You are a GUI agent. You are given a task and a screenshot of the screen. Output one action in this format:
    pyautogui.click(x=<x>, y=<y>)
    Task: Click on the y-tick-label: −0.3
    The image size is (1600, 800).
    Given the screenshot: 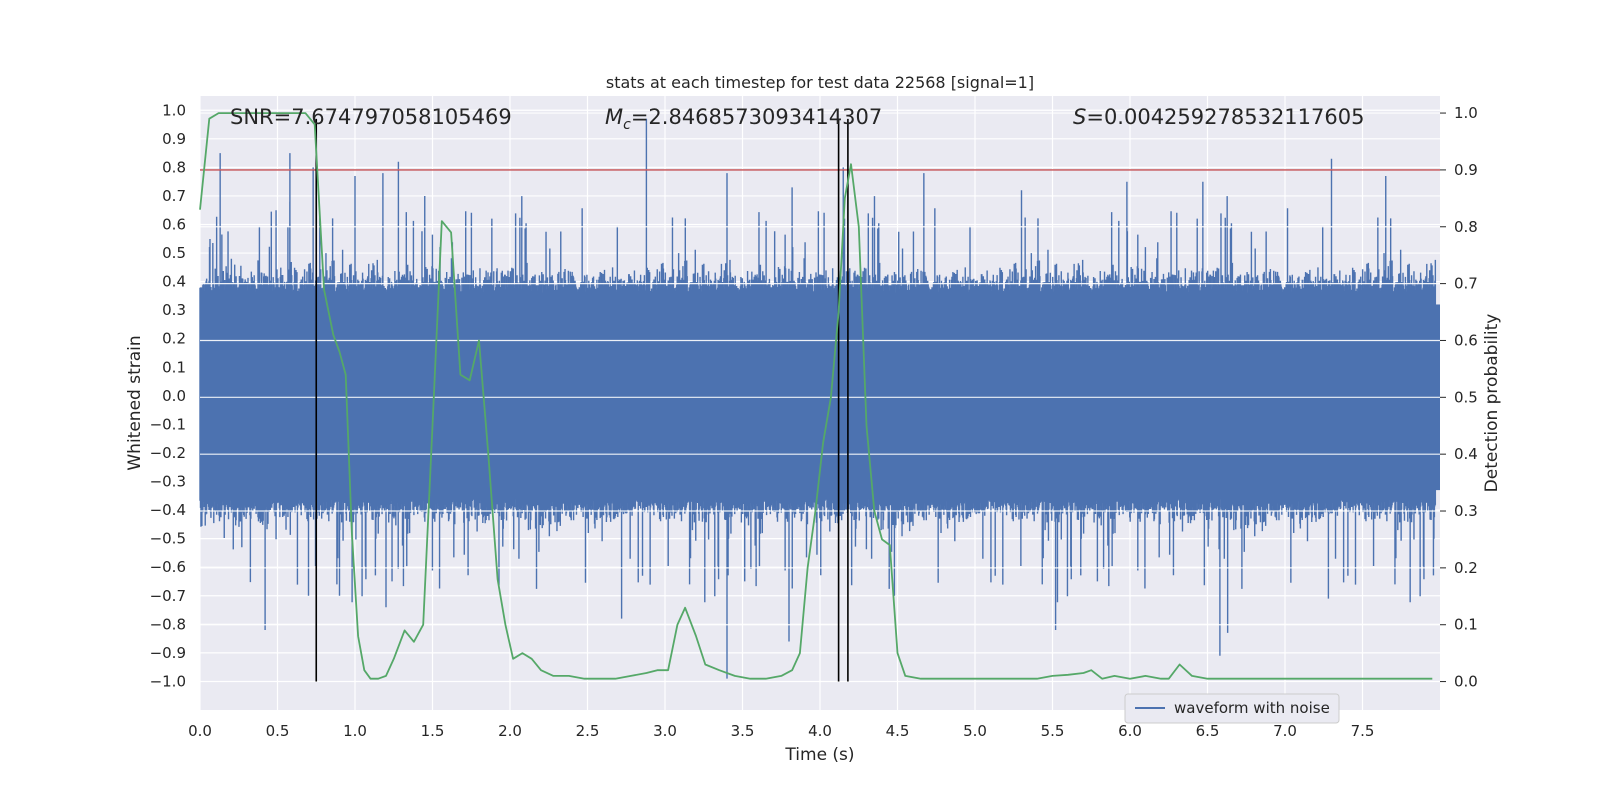 What is the action you would take?
    pyautogui.click(x=168, y=482)
    